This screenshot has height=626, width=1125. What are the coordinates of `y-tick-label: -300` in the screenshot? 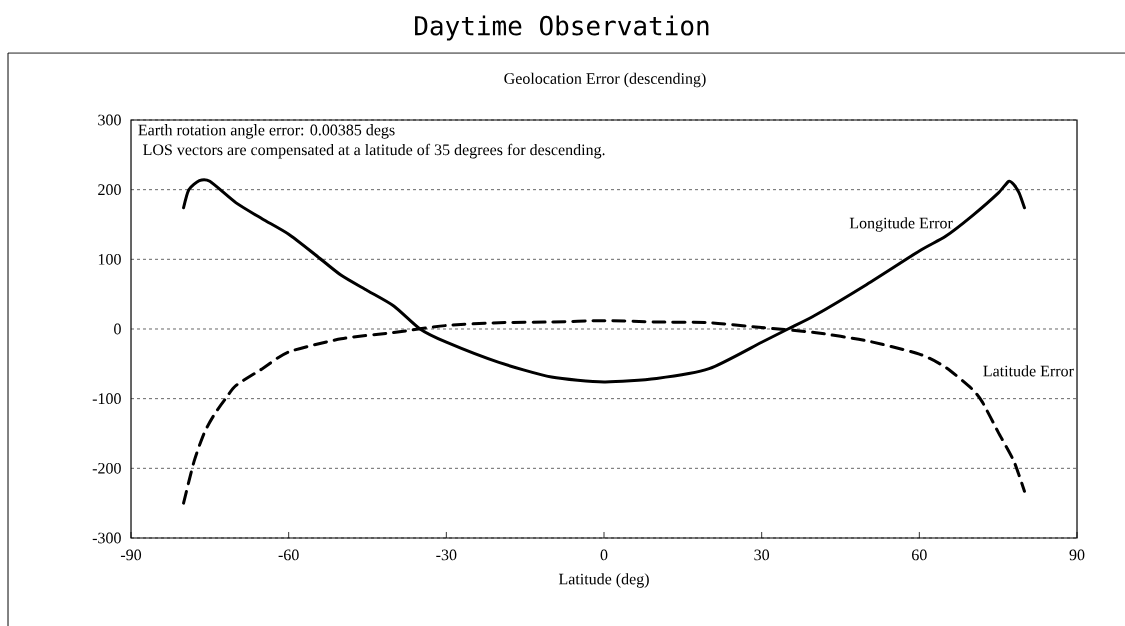 It's located at (106, 538).